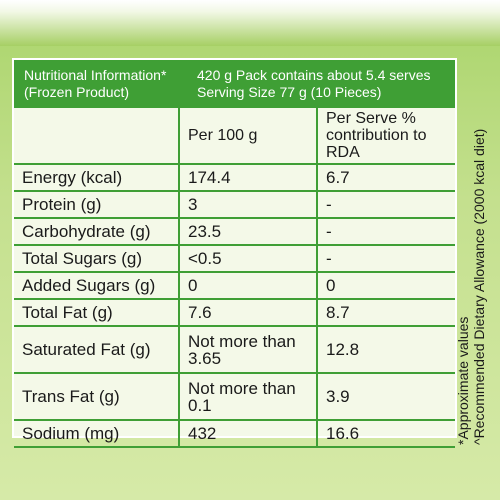  I want to click on package-top-edge, so click(250, 23).